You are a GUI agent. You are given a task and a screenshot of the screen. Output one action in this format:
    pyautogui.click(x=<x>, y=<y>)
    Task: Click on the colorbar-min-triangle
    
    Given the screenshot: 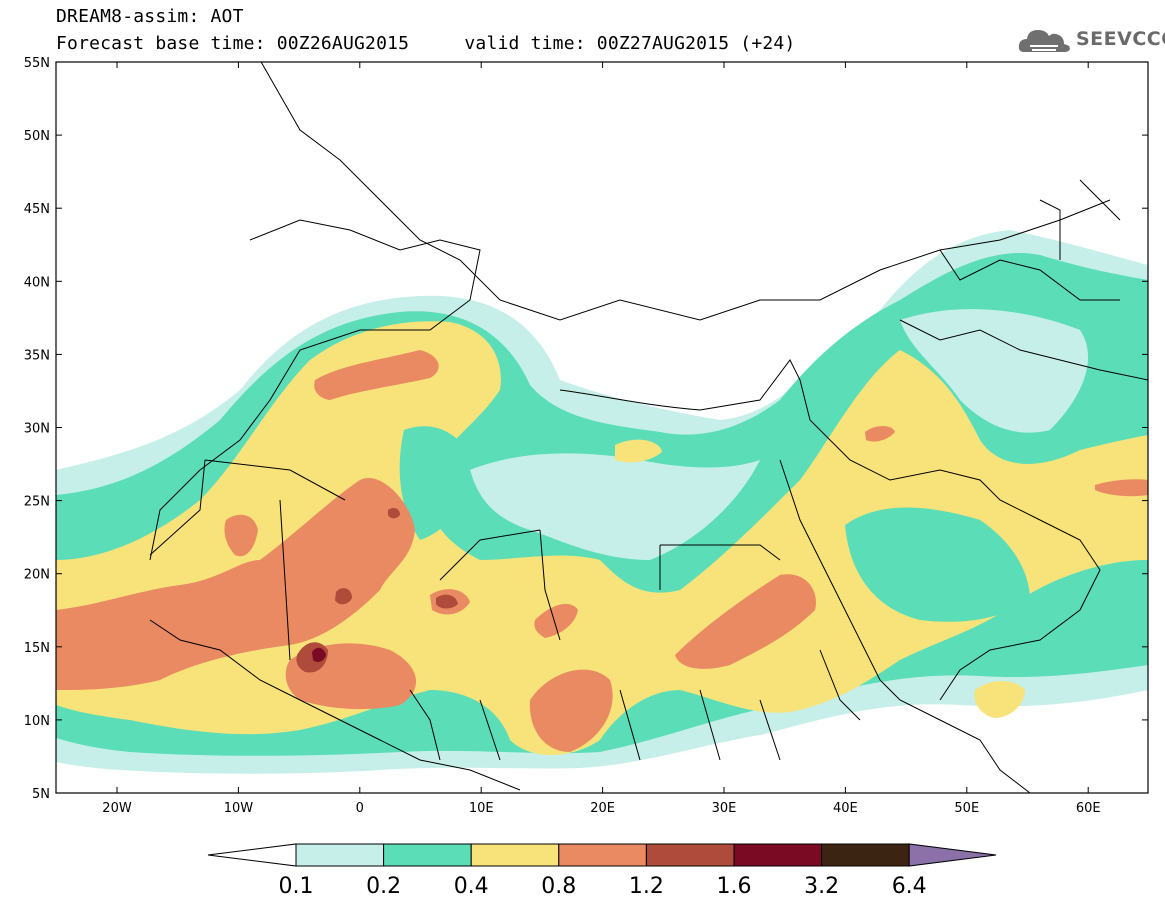 What is the action you would take?
    pyautogui.click(x=252, y=855)
    